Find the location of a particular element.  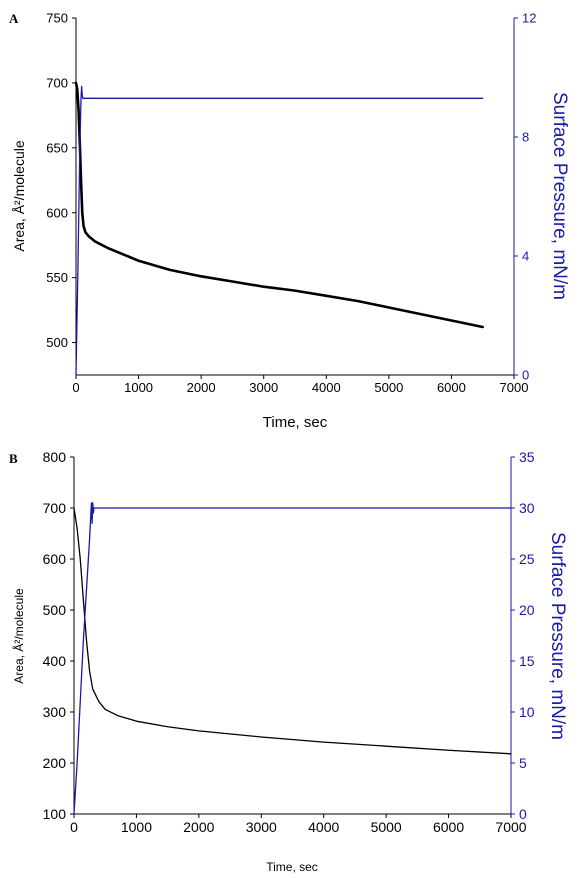

panel-a-x-tick-label: 1000 is located at coordinates (138, 387).